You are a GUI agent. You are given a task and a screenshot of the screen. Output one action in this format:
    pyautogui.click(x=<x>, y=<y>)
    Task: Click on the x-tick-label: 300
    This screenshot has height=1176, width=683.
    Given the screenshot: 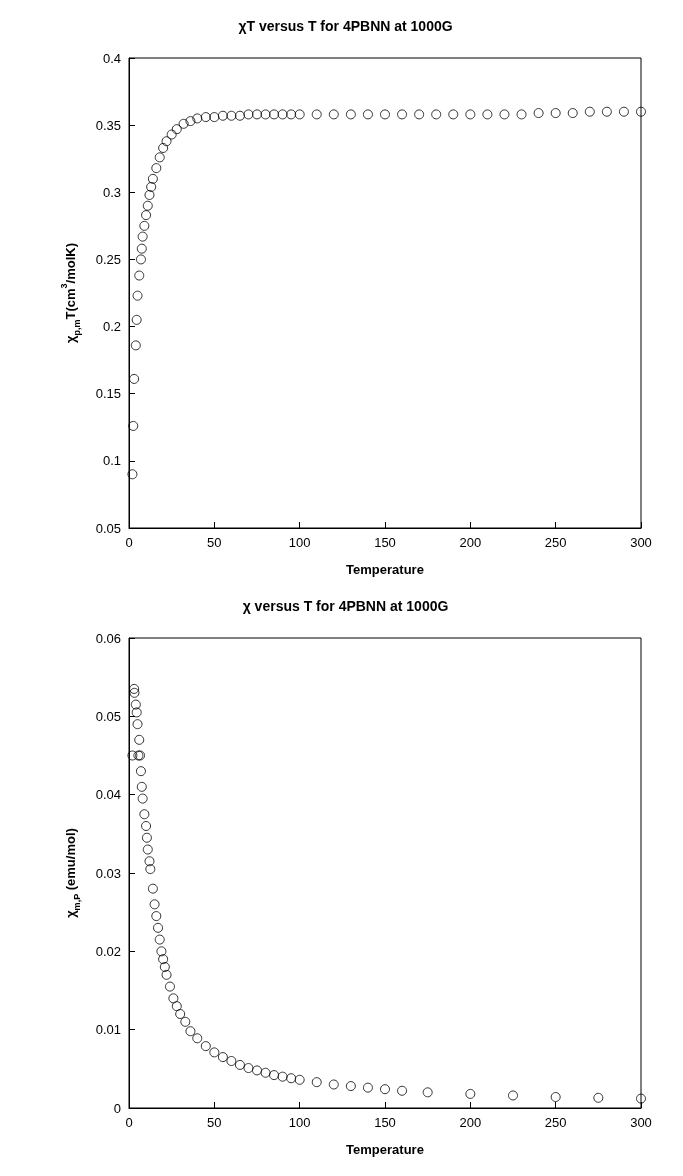 What is the action you would take?
    pyautogui.click(x=641, y=542)
    